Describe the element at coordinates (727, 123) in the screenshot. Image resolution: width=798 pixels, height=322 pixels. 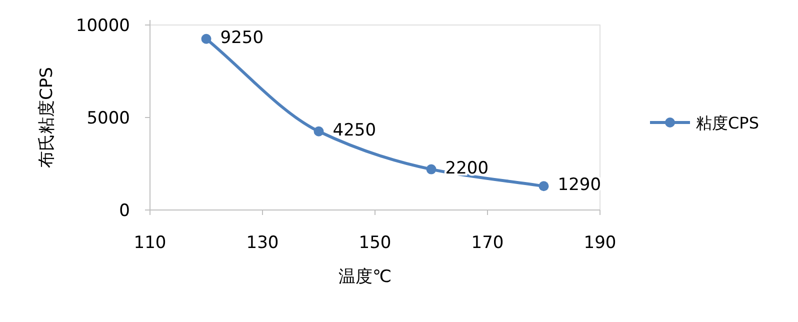
I see `legend-label: 粘度CPS` at that location.